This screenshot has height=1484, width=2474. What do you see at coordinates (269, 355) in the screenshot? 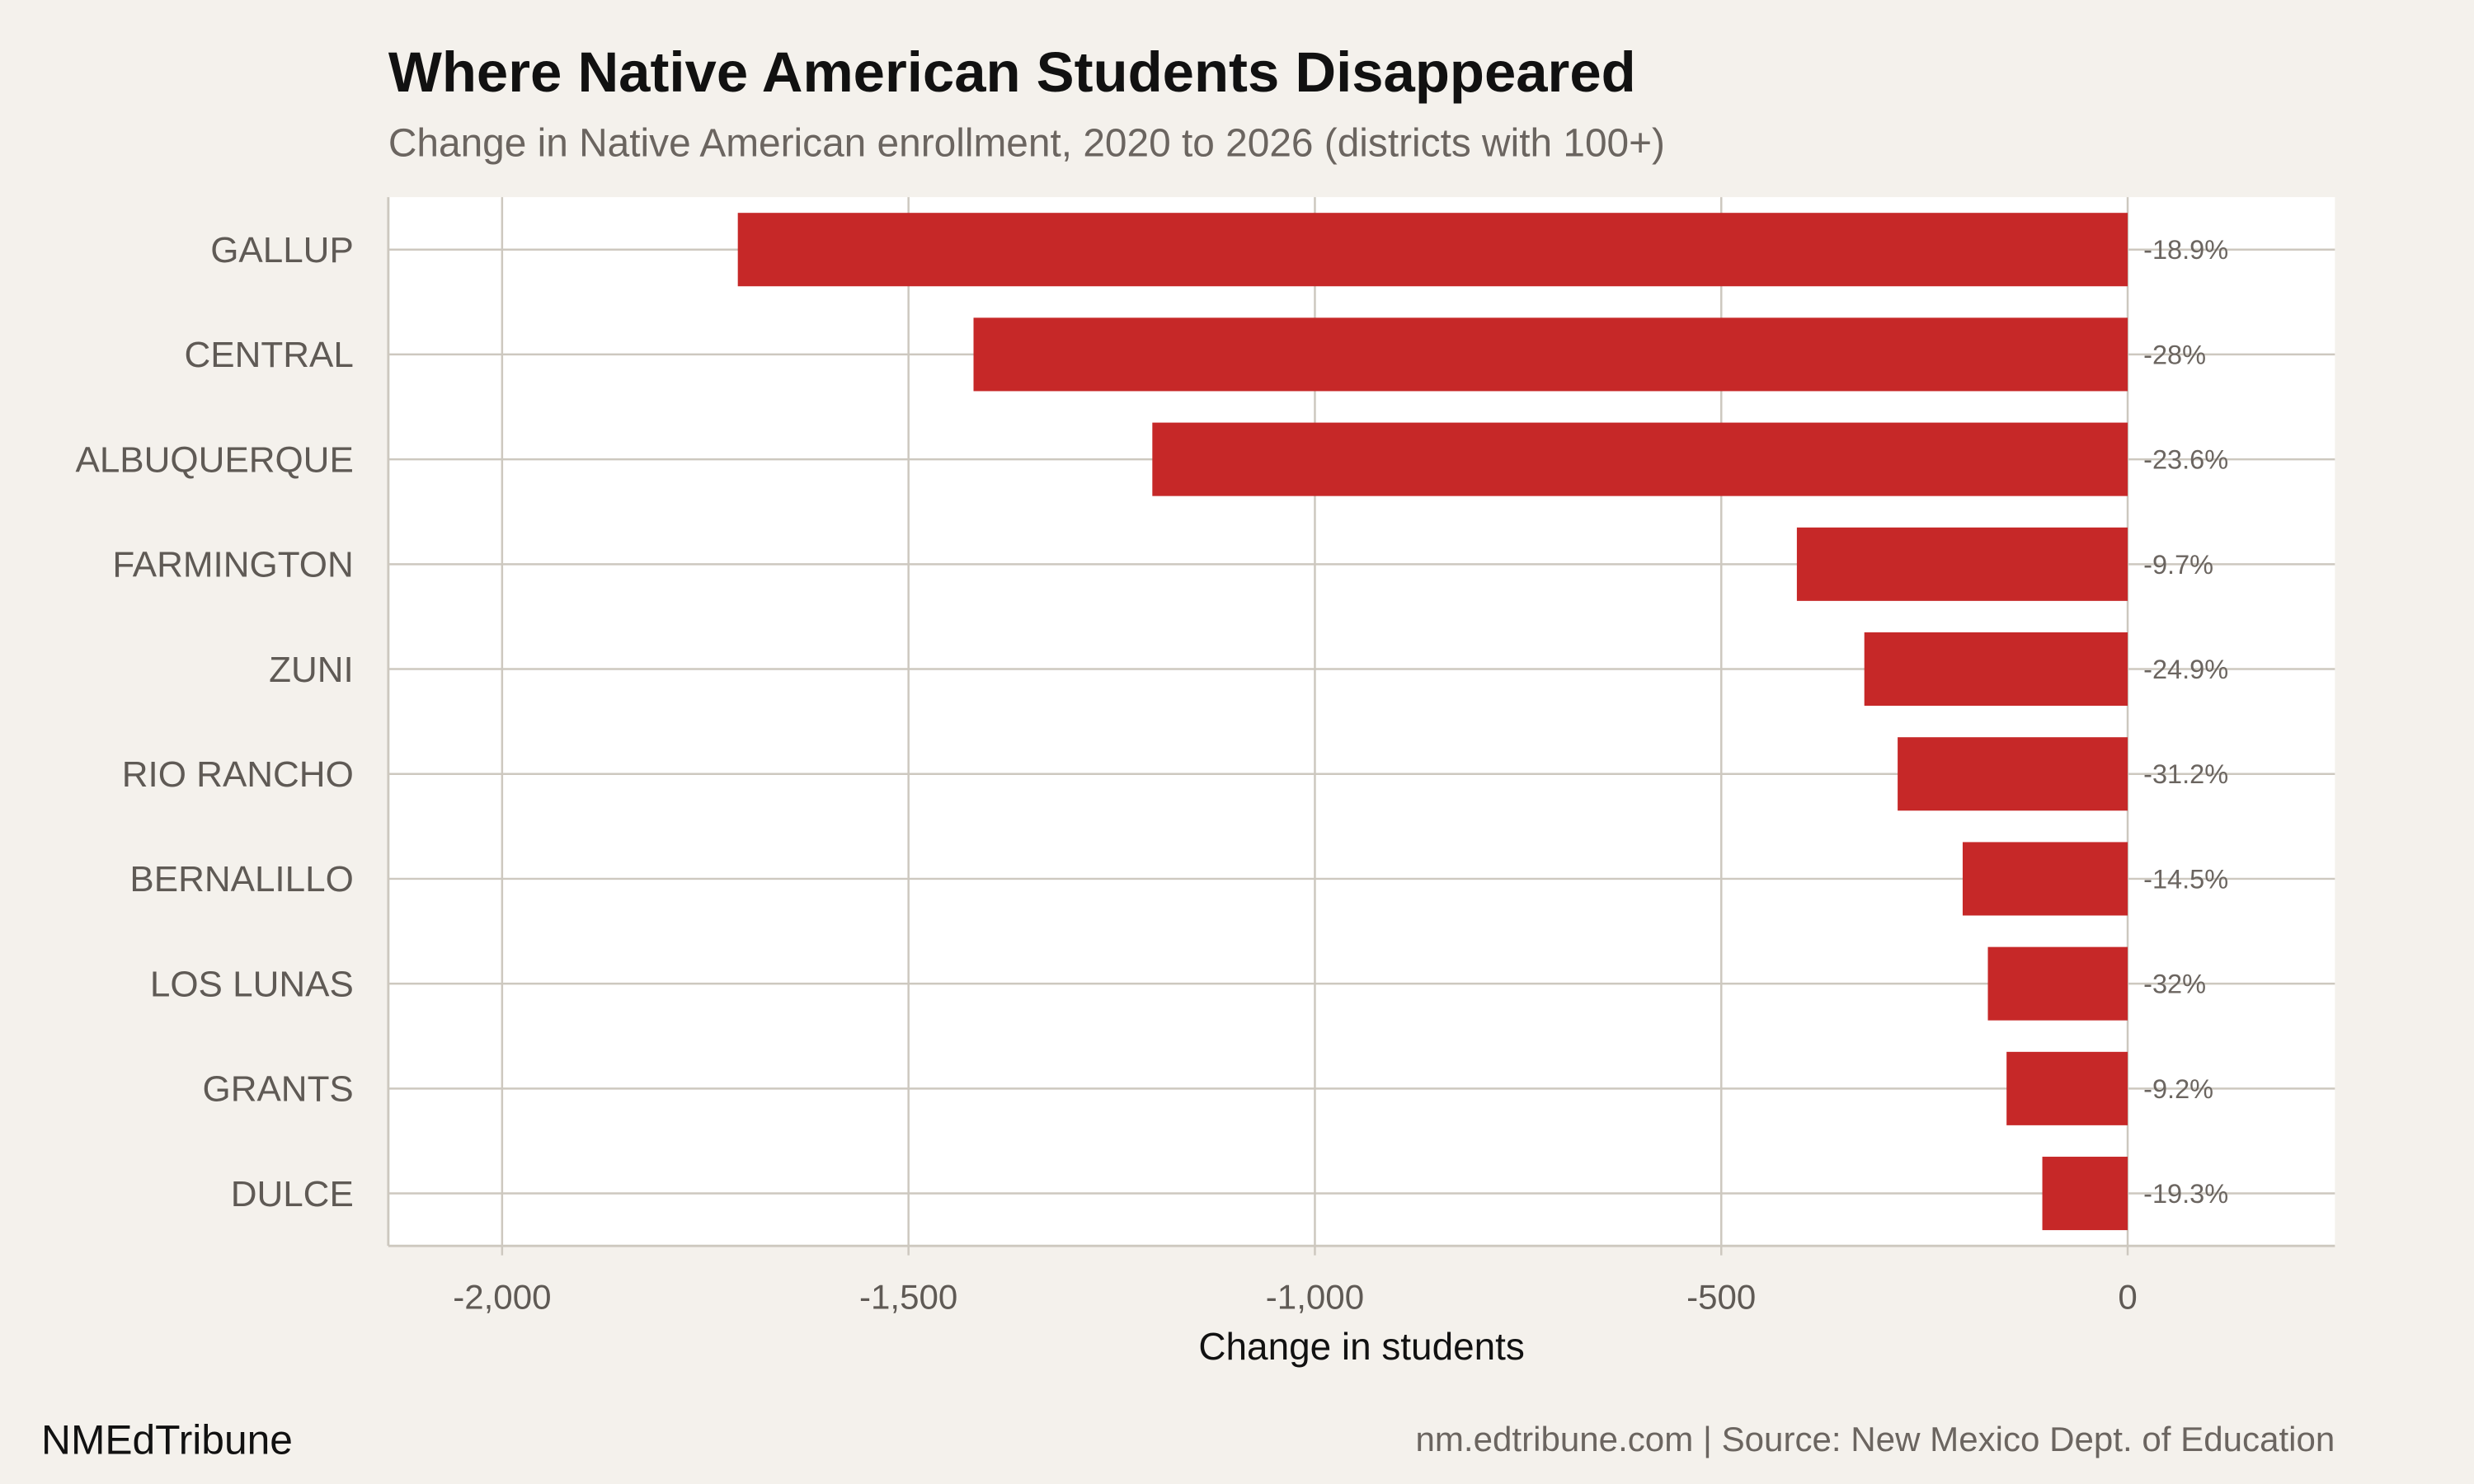
I see `category-label: CENTRAL` at bounding box center [269, 355].